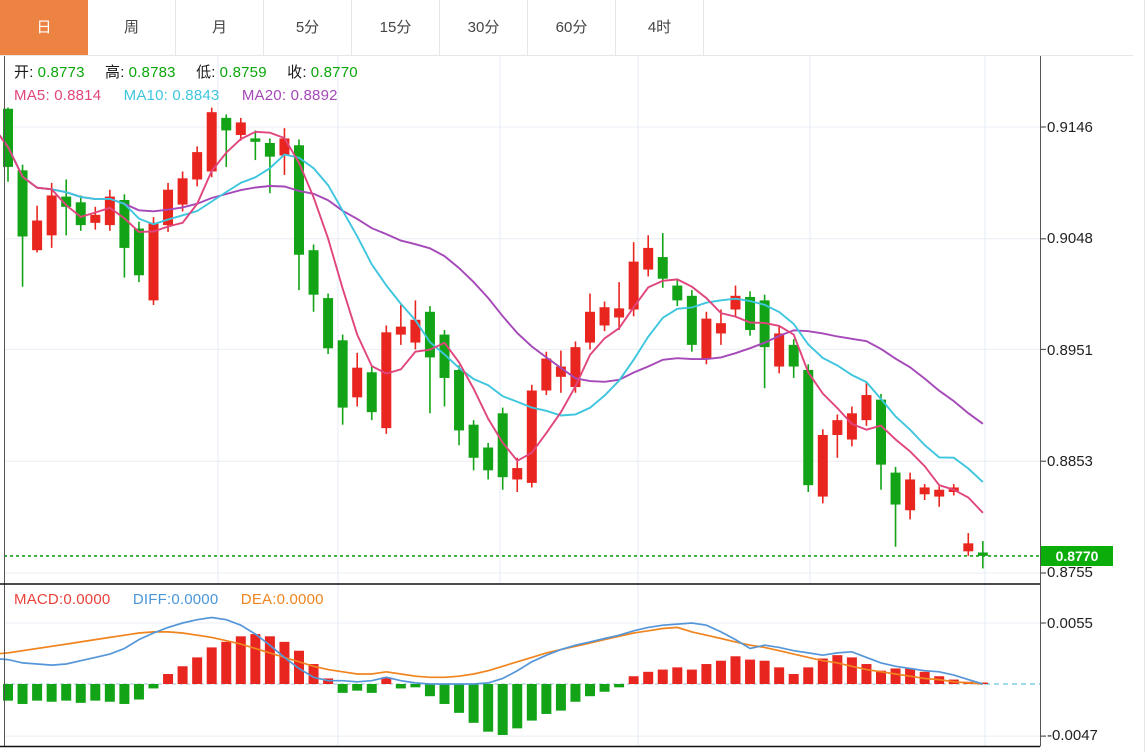 The width and height of the screenshot is (1145, 752). Describe the element at coordinates (1070, 623) in the screenshot. I see `macd-axis-max: 0.0055` at that location.